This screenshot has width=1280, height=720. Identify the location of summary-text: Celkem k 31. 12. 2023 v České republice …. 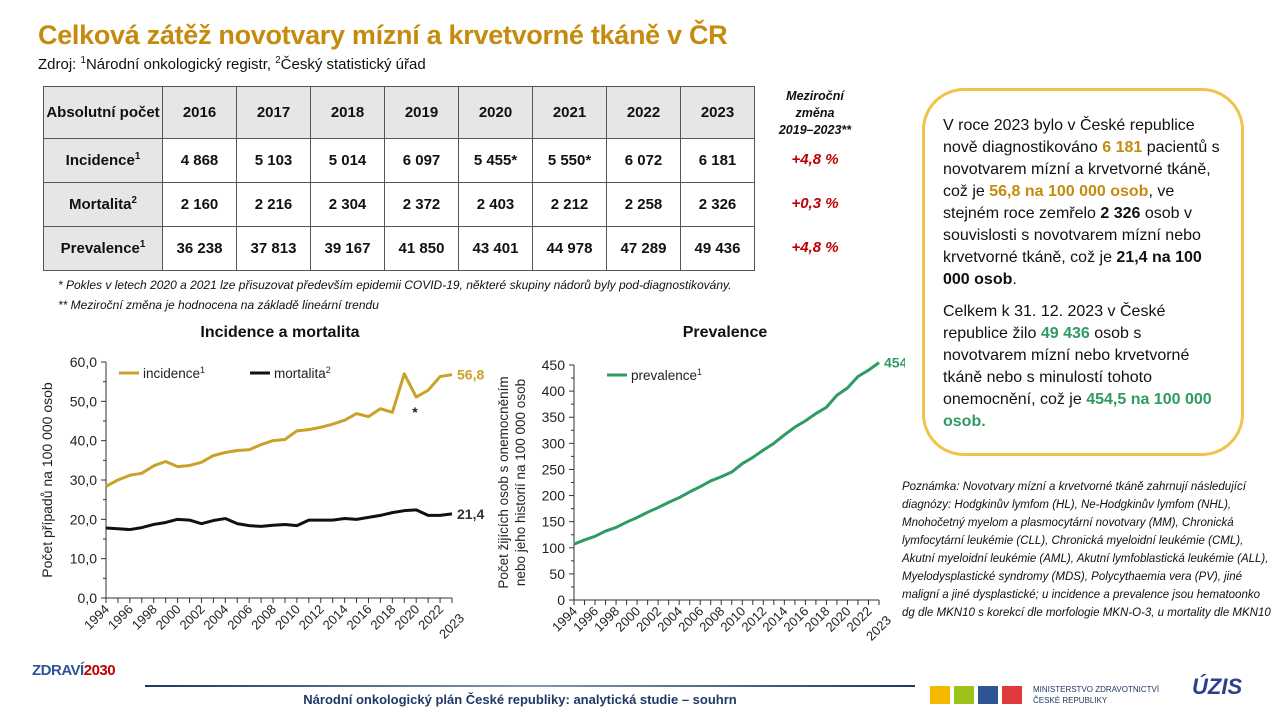
(1054, 322).